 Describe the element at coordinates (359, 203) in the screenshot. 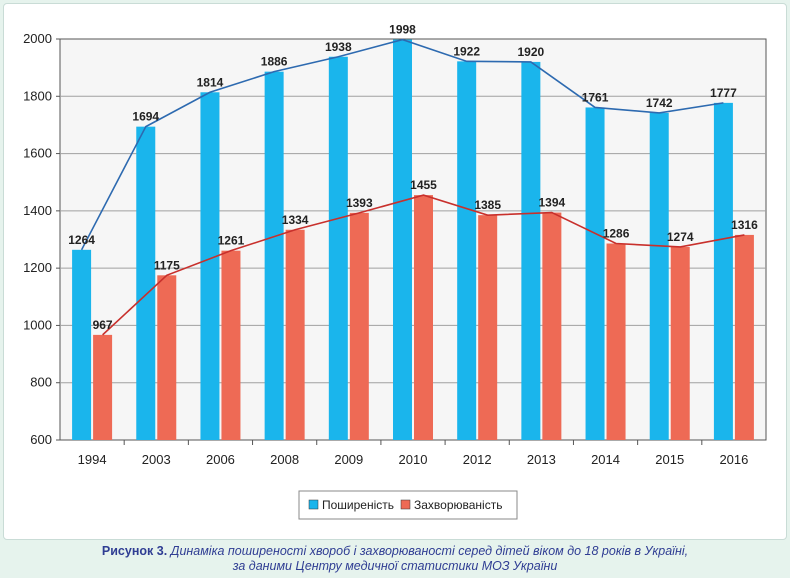

I see `data-label-incidence: 1393` at that location.